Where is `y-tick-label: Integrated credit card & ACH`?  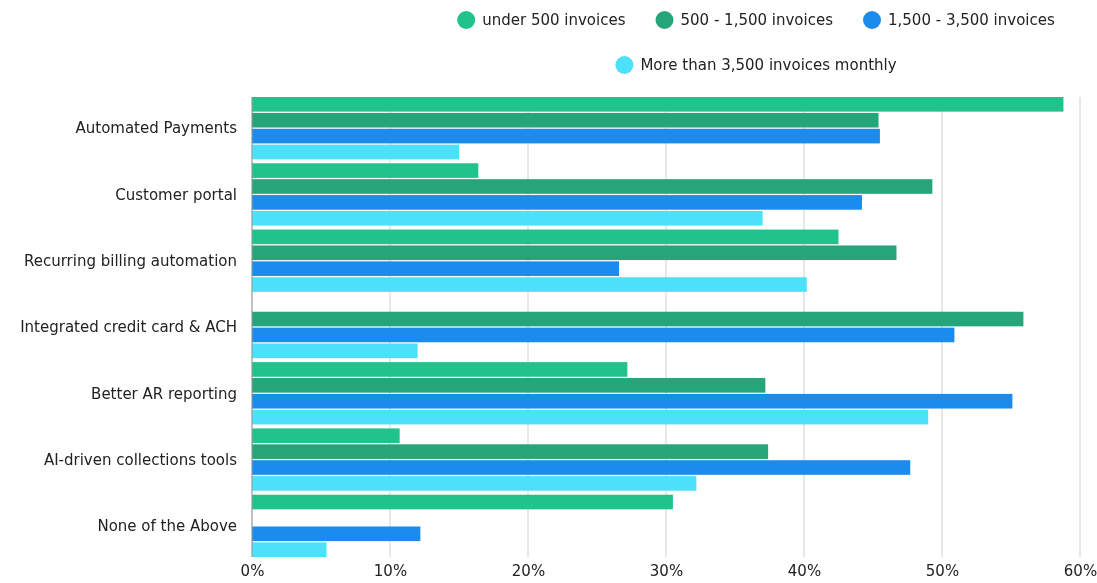 y-tick-label: Integrated credit card & ACH is located at coordinates (128, 327).